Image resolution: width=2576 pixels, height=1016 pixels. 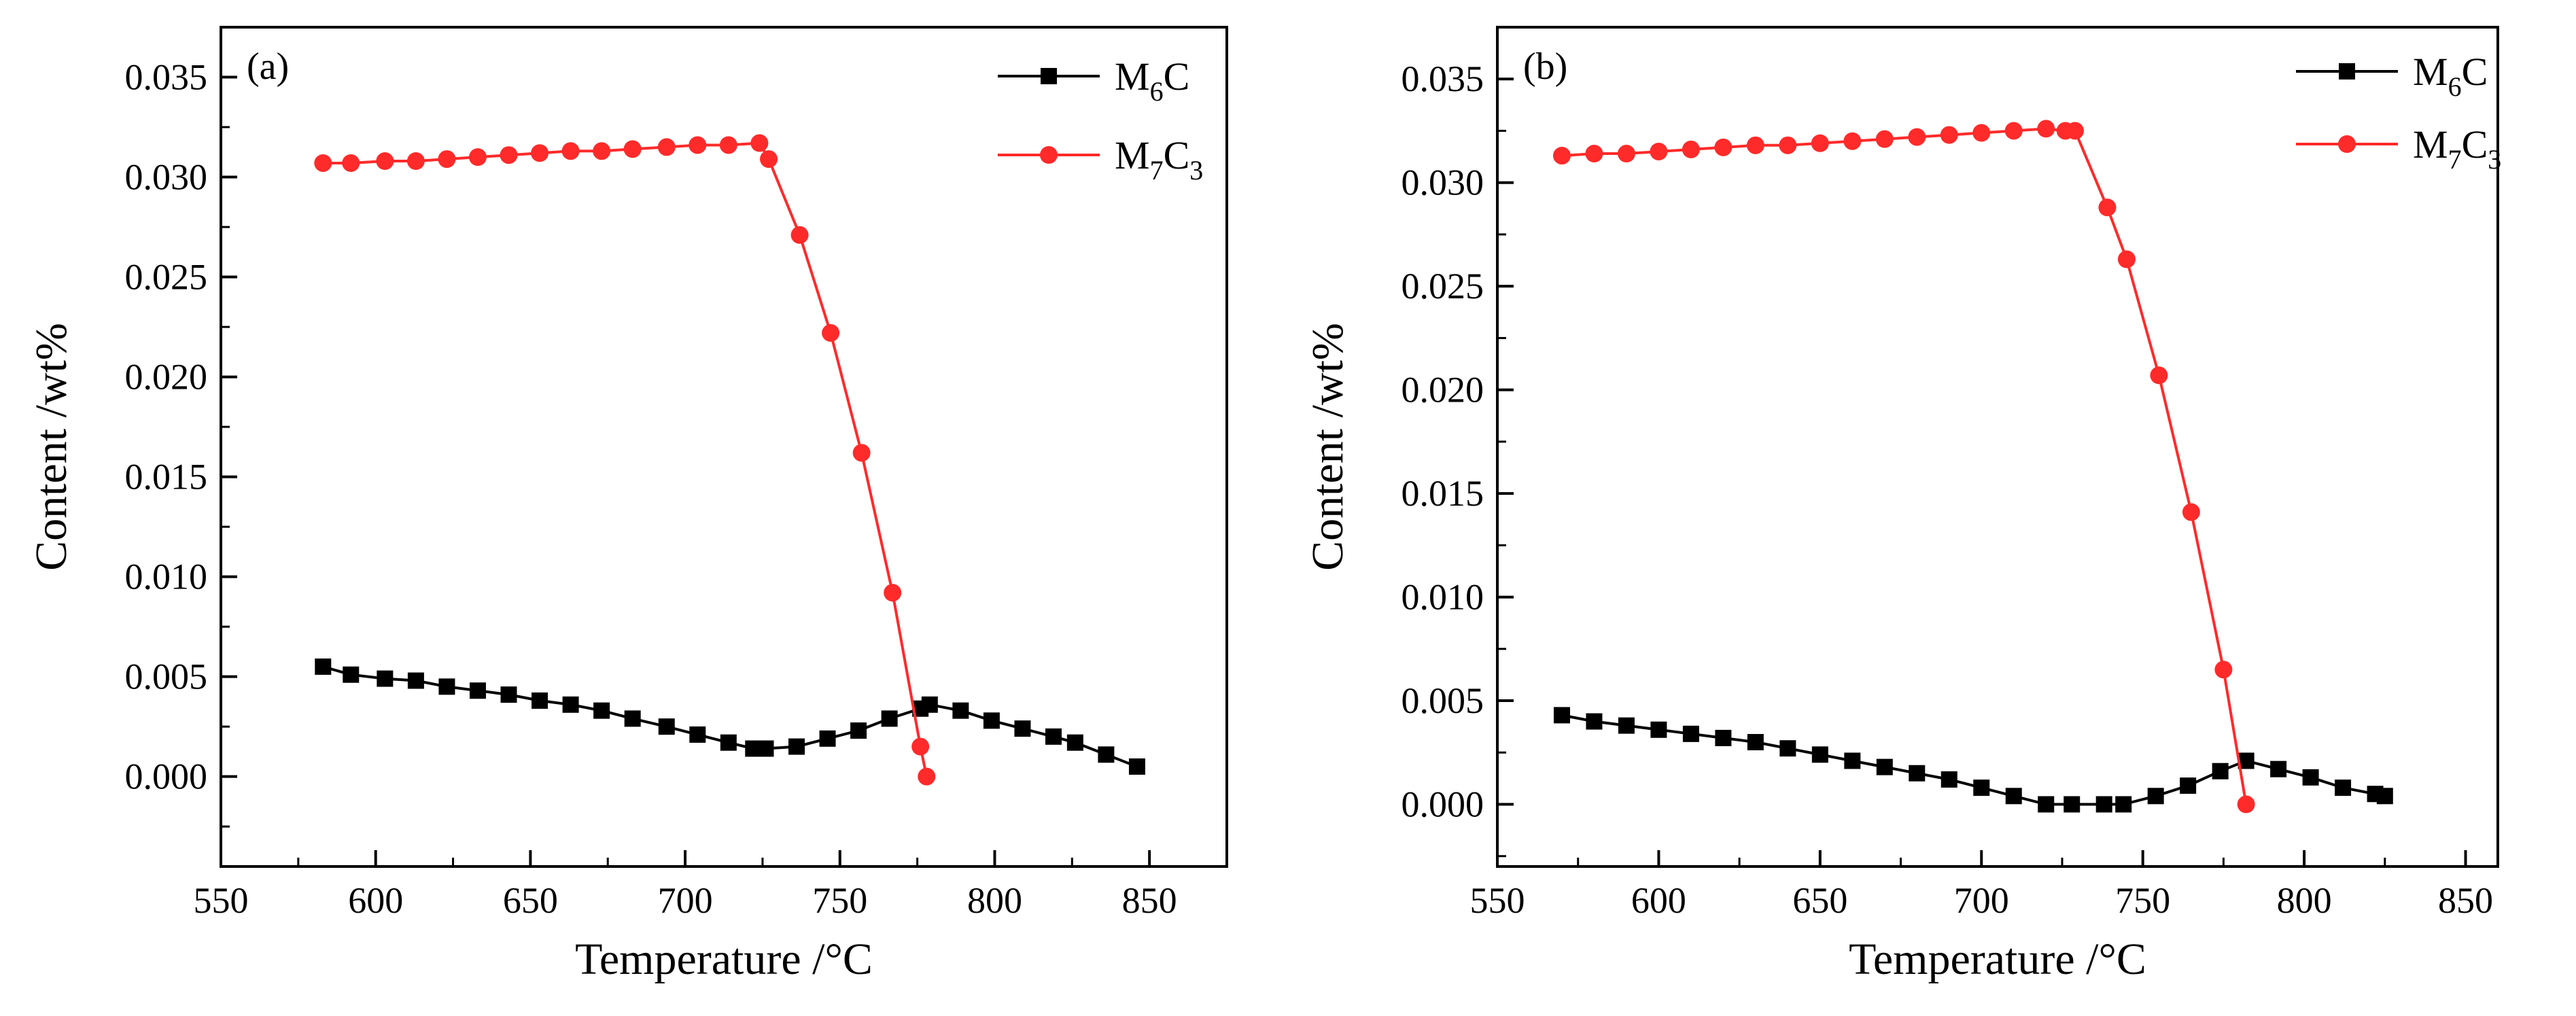 What do you see at coordinates (1100, 159) in the screenshot?
I see `legend-entry-m7c3: M7C3` at bounding box center [1100, 159].